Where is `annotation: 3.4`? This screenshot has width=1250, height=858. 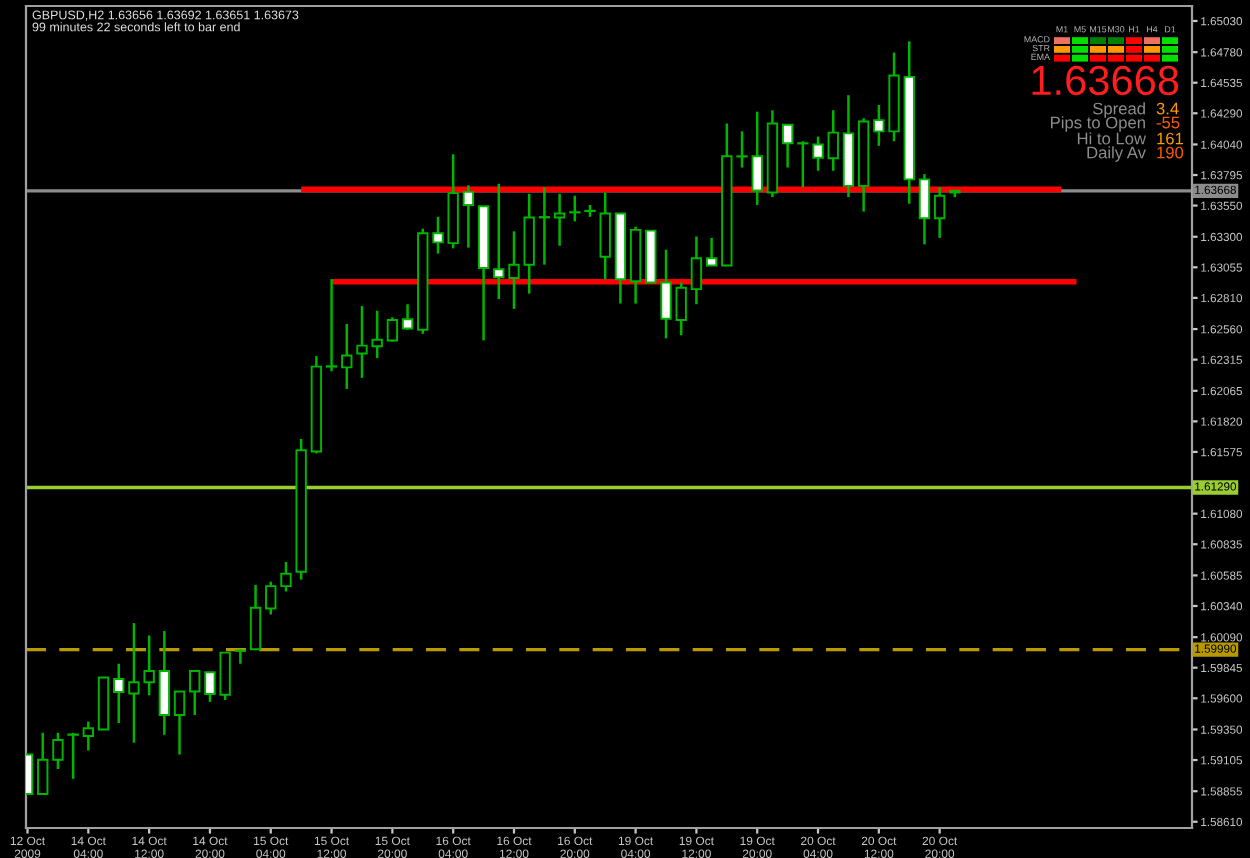
annotation: 3.4 is located at coordinates (1167, 108).